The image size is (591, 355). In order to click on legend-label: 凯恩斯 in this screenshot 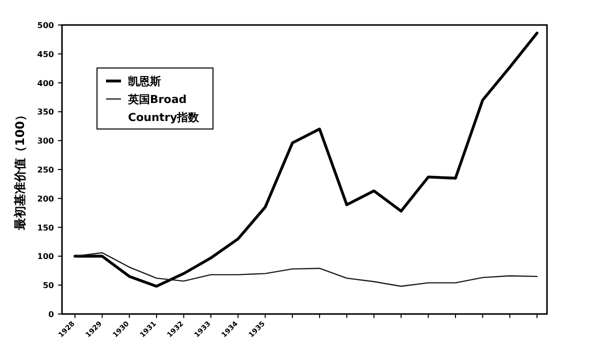, I will do `click(144, 81)`.